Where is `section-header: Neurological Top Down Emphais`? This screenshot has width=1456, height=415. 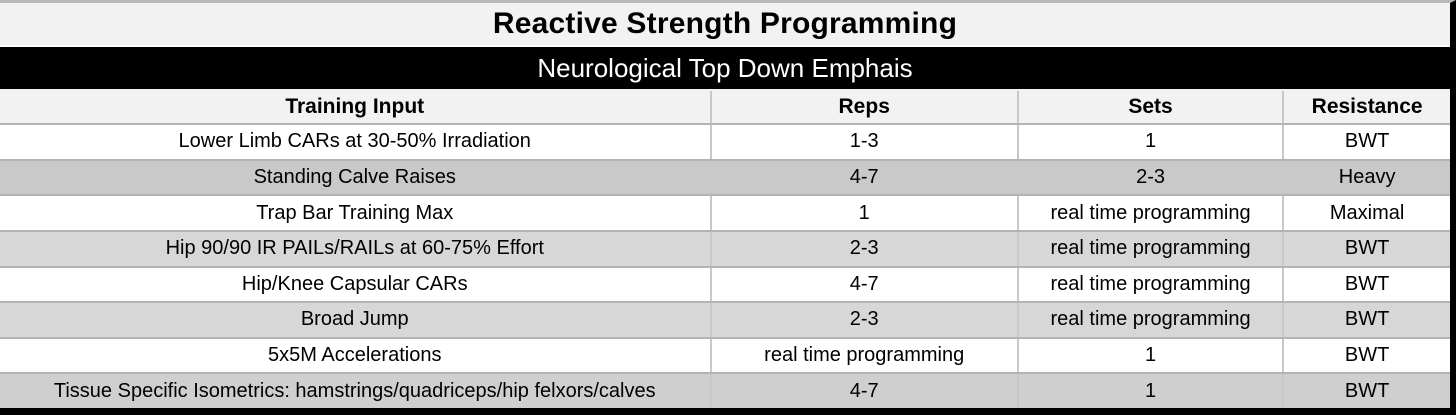 section-header: Neurological Top Down Emphais is located at coordinates (725, 69).